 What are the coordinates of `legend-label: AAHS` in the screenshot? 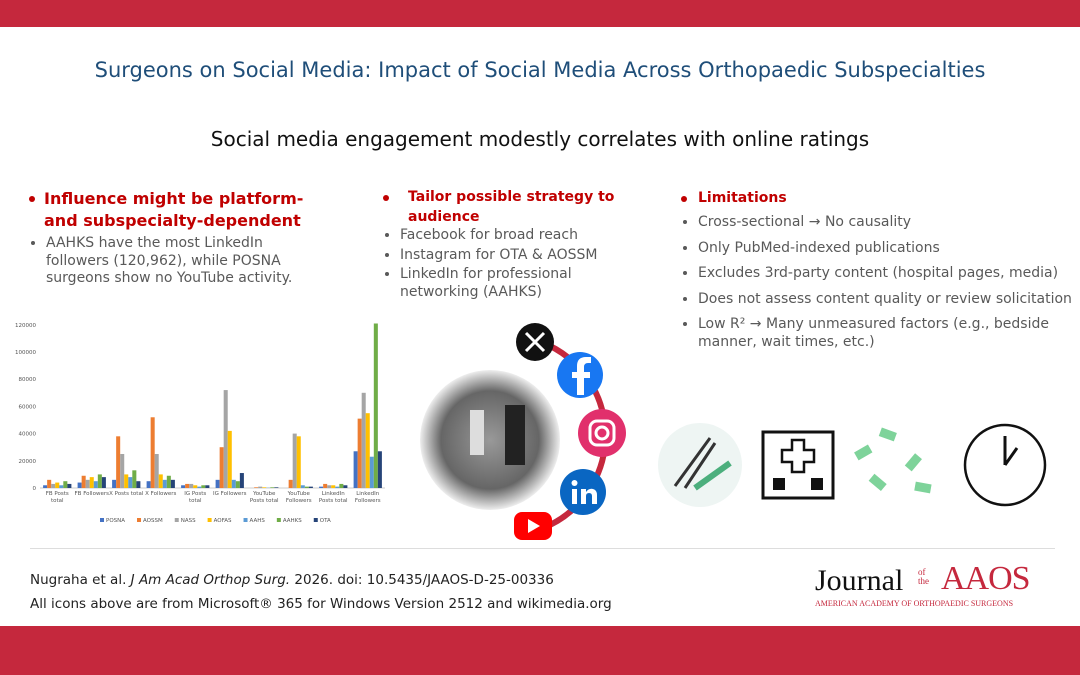 It's located at (258, 521).